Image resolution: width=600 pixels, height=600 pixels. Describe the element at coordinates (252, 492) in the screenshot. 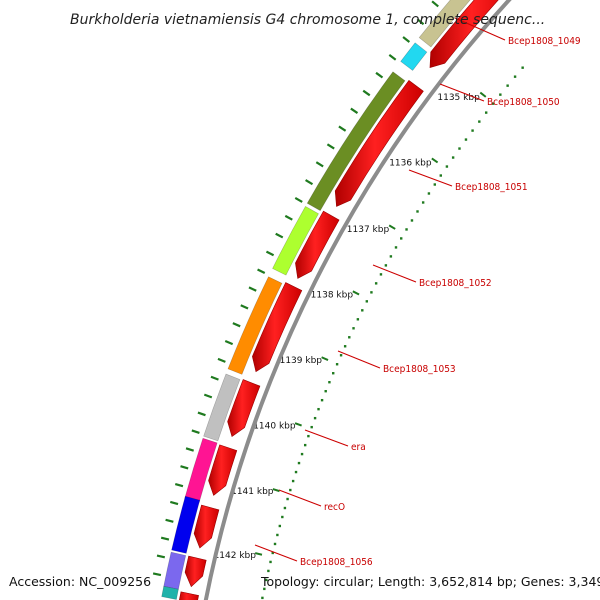

I see `kbp-label-6: 1141 kbp` at that location.